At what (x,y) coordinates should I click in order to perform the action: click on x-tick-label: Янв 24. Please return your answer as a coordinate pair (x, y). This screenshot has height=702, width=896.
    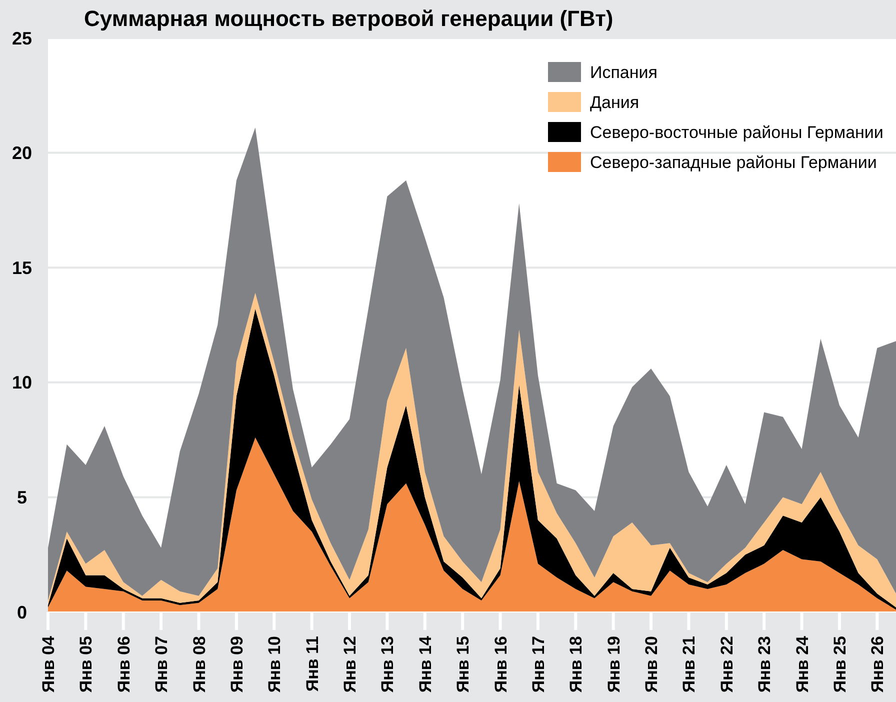
    Looking at the image, I should click on (802, 664).